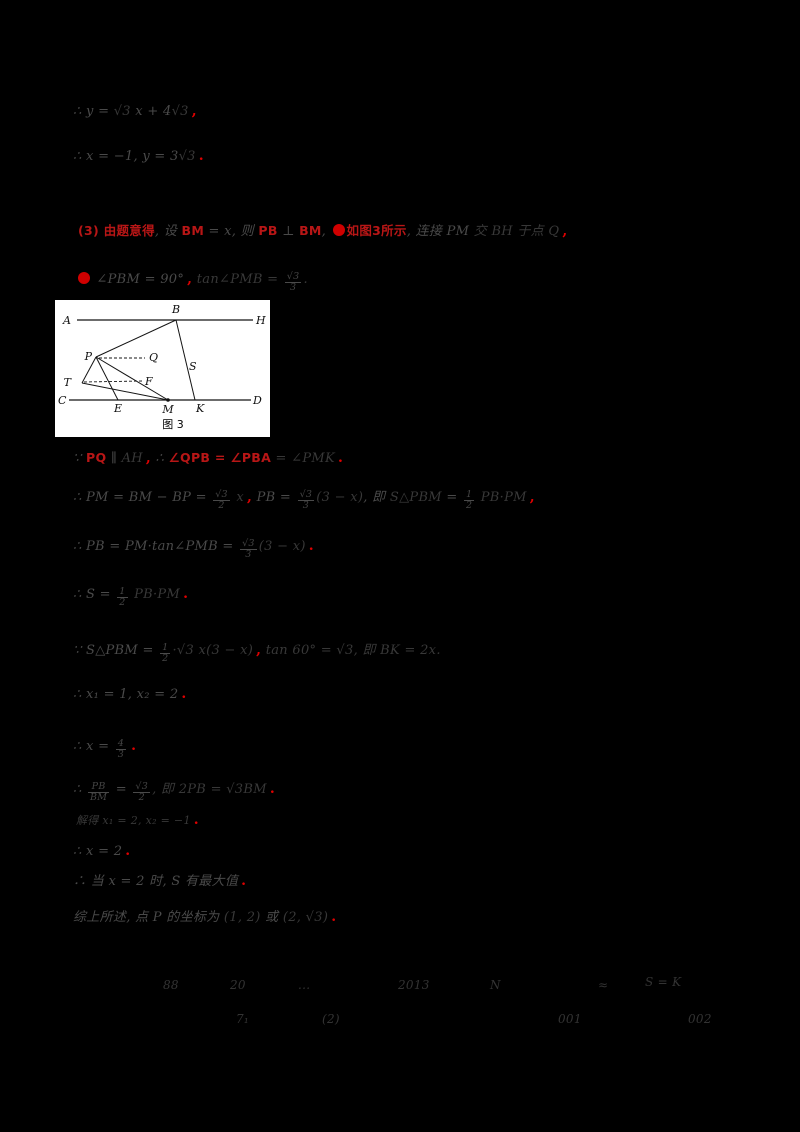 This screenshot has height=1132, width=800. Describe the element at coordinates (88, 356) in the screenshot. I see `label-P: P` at that location.